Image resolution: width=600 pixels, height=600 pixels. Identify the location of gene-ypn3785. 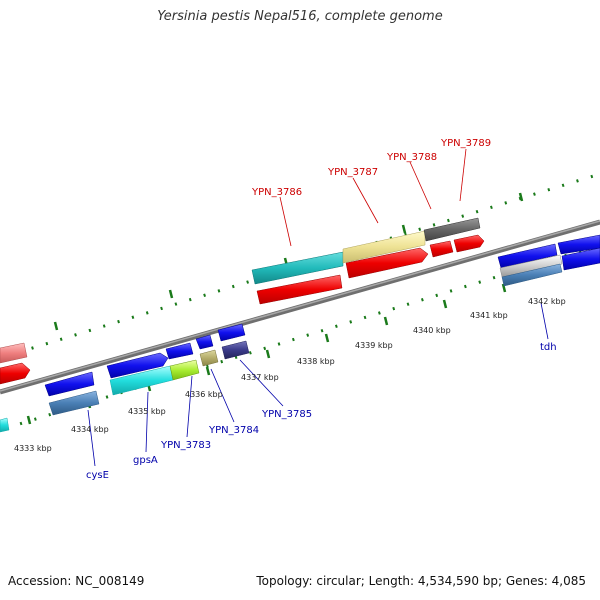
(235, 350).